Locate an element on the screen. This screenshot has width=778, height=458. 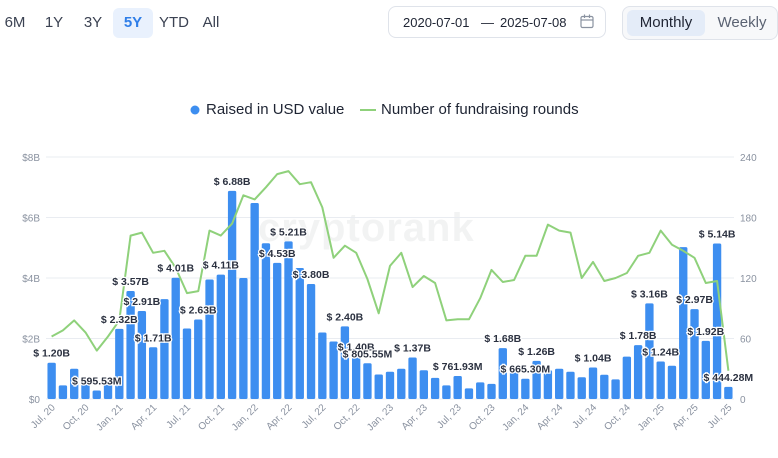
legend-dot-icon is located at coordinates (195, 110).